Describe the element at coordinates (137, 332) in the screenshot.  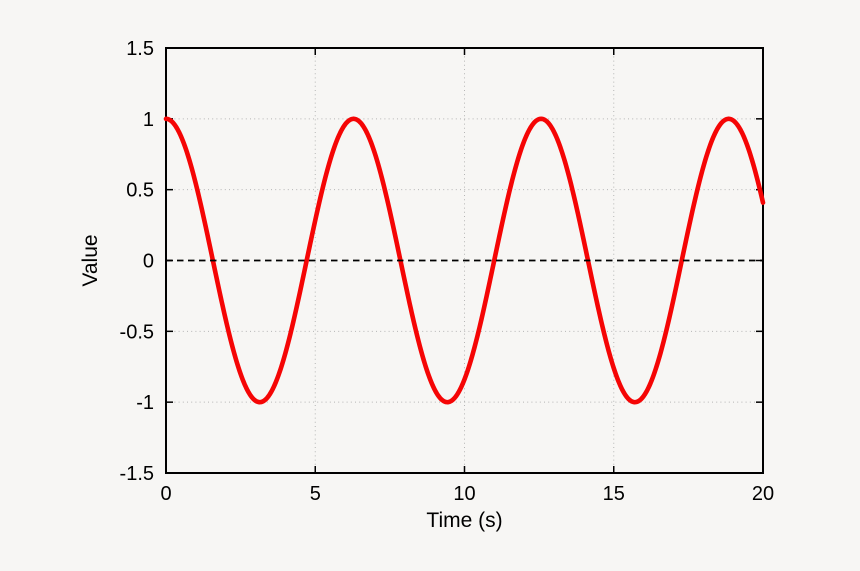
I see `y-tick-label: -0.5` at that location.